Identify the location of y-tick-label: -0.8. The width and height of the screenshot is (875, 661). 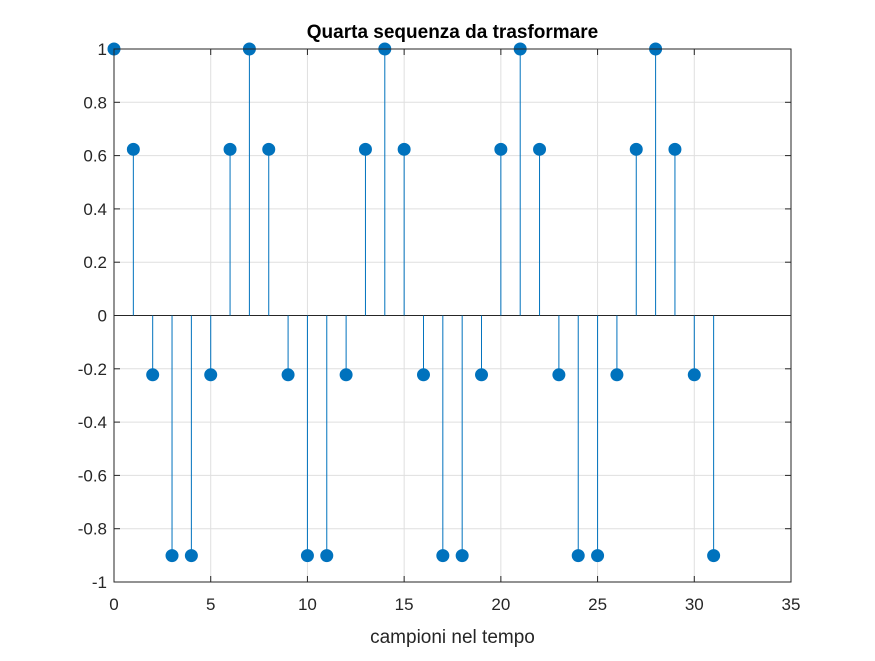
(92, 529).